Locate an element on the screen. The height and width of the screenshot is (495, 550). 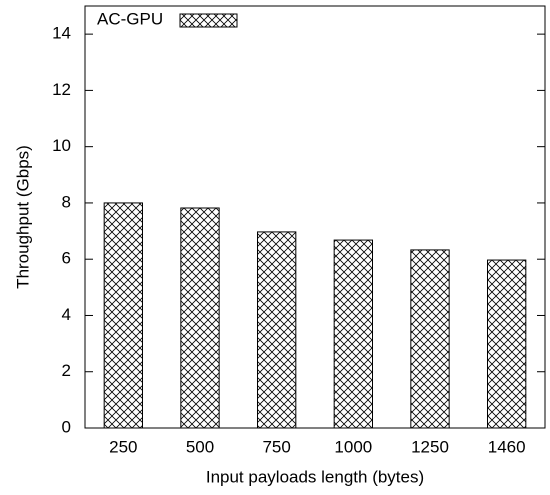
x-tick-label: 500 is located at coordinates (200, 446).